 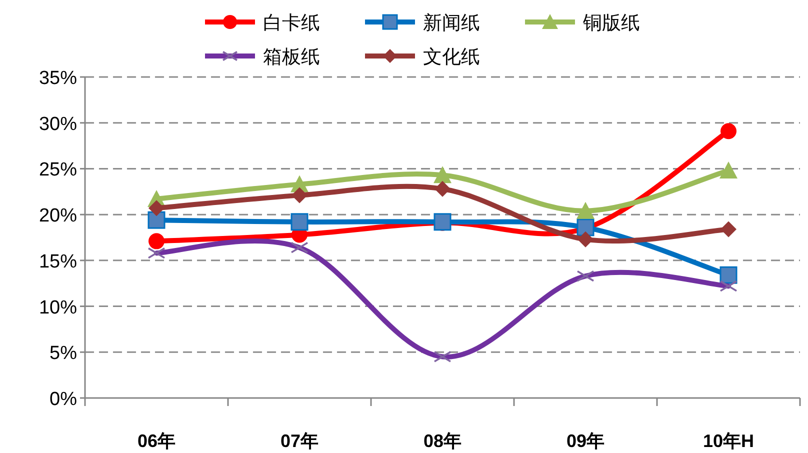 I want to click on y-tick-label: 15%, so click(x=58, y=261).